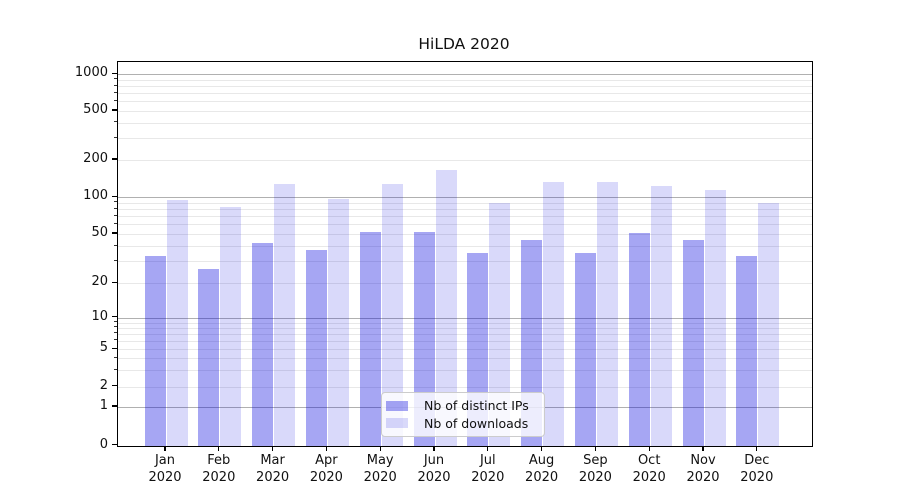 Image resolution: width=900 pixels, height=500 pixels. What do you see at coordinates (542, 469) in the screenshot?
I see `x-tick-label-aug-2020: Aug 2020` at bounding box center [542, 469].